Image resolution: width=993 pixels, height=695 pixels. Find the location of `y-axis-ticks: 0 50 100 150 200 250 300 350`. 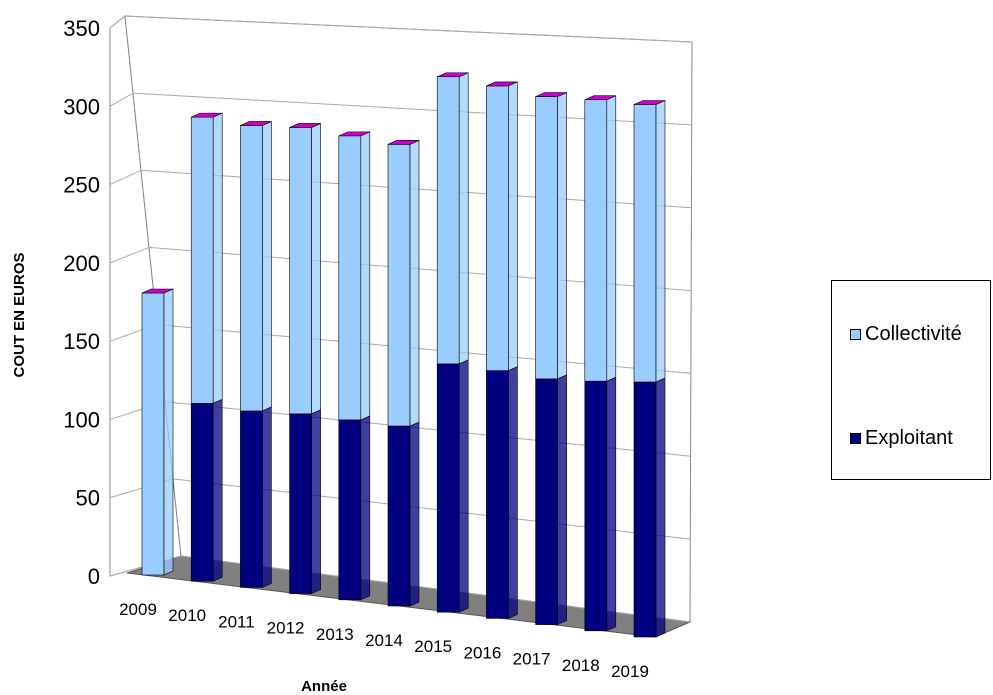

y-axis-ticks: 0 50 100 150 200 250 300 350 is located at coordinates (81, 302).